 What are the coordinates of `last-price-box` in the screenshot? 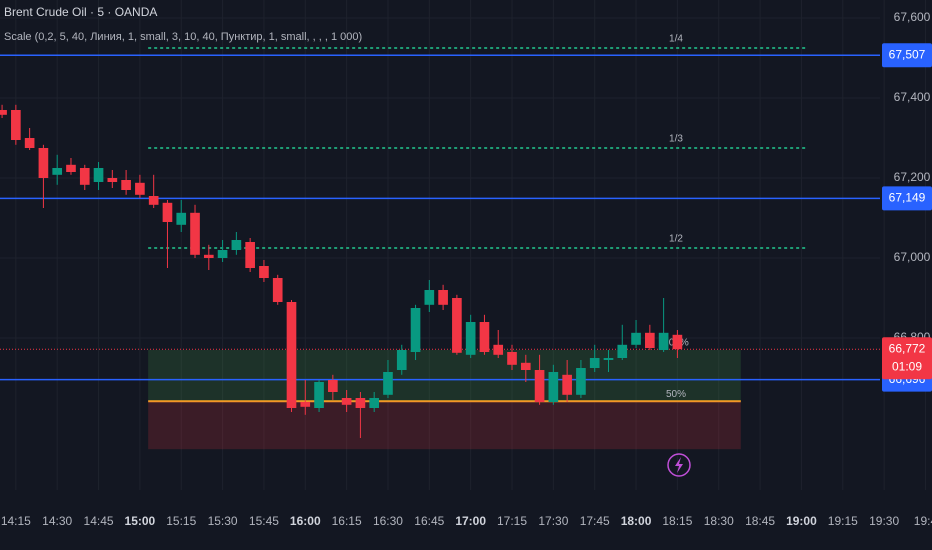 It's located at (907, 358).